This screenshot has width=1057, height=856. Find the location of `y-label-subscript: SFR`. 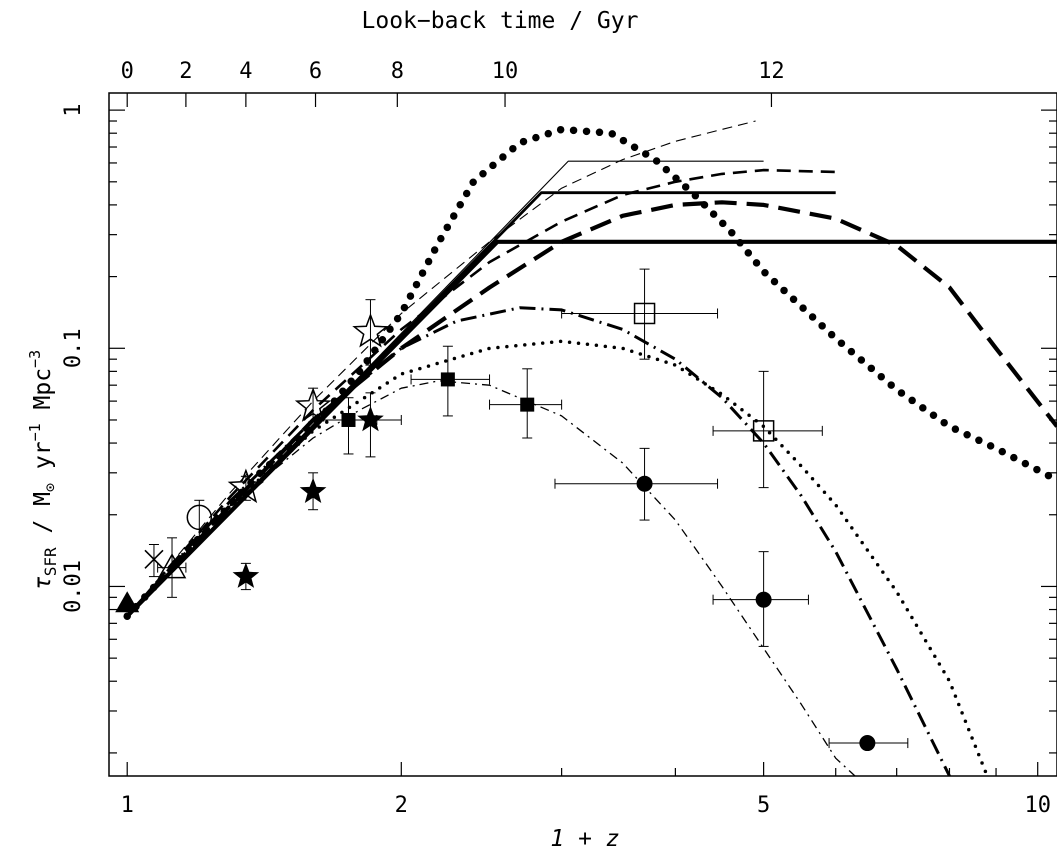

y-label-subscript: SFR is located at coordinates (50, 561).